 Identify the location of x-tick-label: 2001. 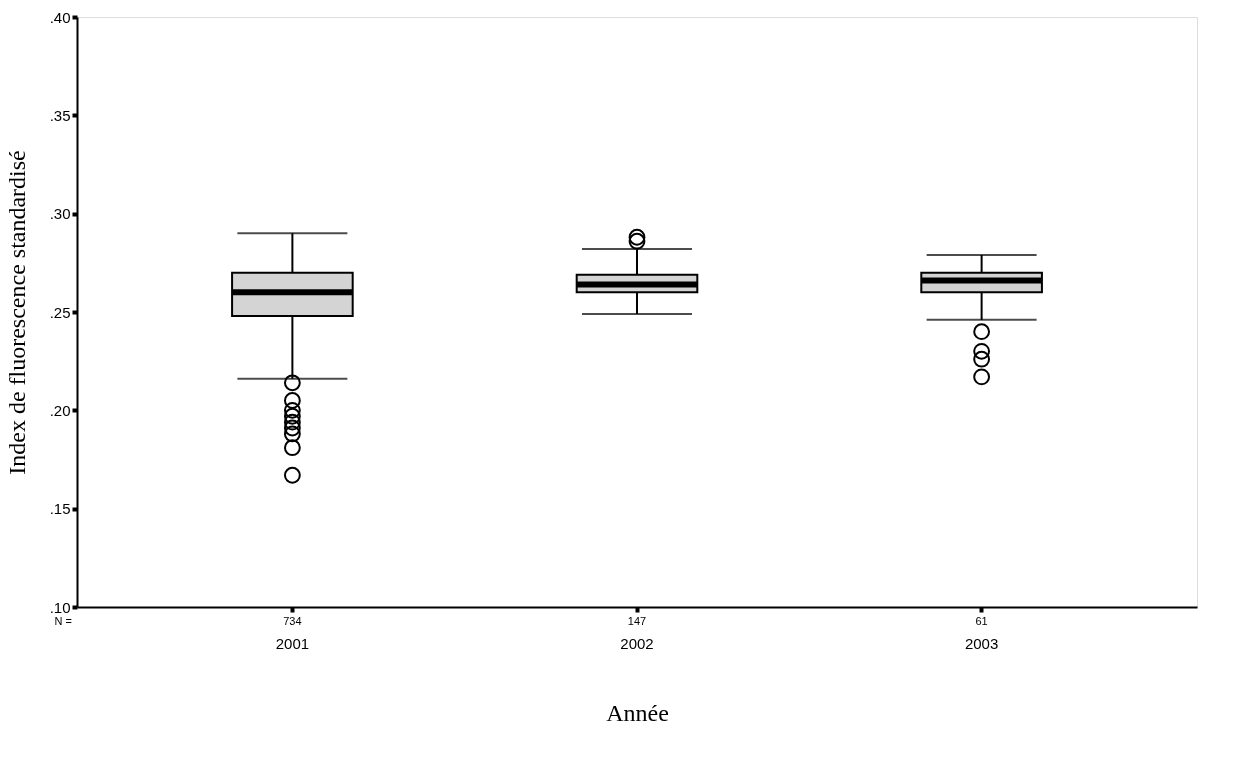
(292, 643).